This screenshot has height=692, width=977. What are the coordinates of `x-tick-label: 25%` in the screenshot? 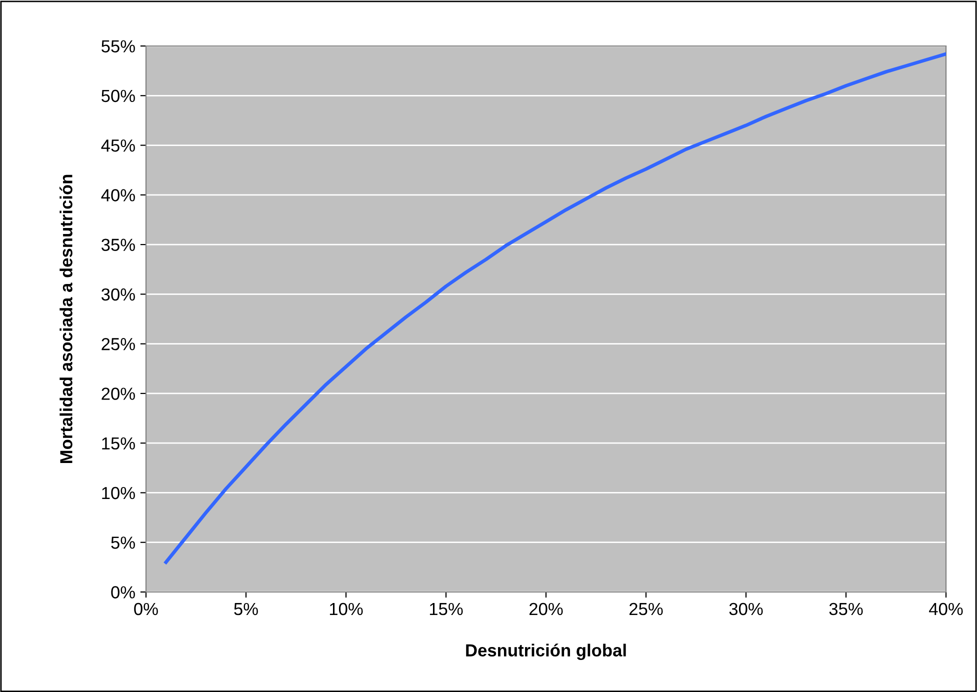 It's located at (646, 609).